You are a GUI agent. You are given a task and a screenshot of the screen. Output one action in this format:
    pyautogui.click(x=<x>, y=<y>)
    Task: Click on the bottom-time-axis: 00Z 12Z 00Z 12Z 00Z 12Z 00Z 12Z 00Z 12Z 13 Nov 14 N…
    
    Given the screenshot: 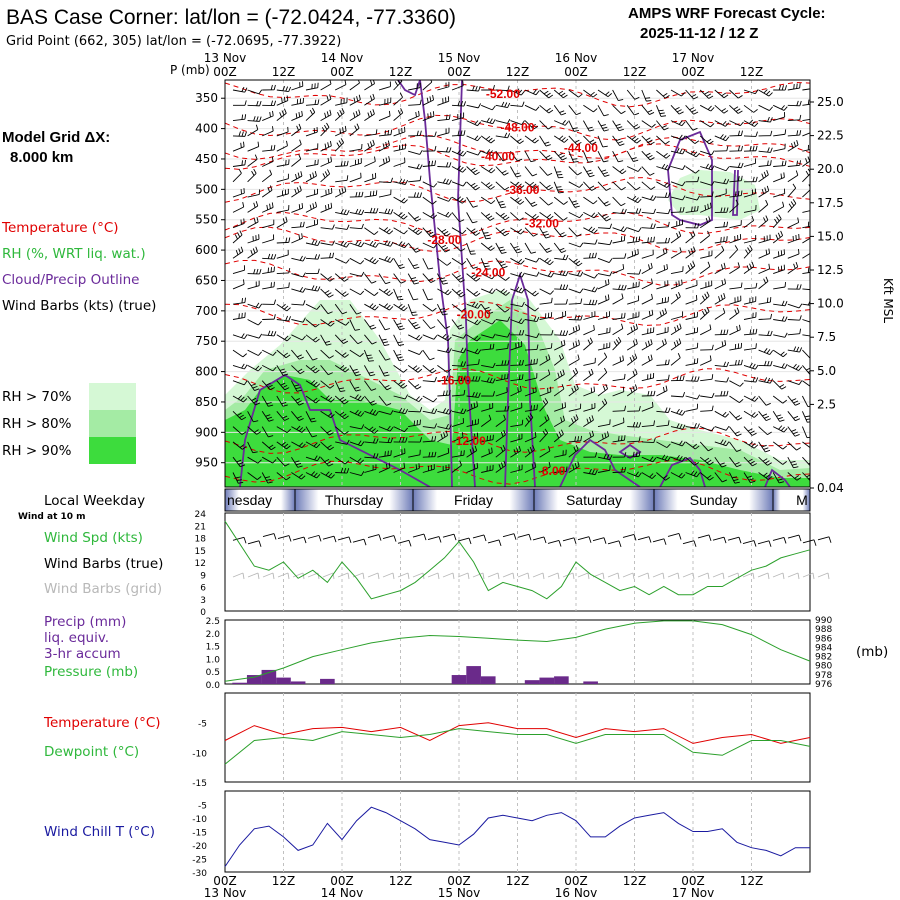 What is the action you would take?
    pyautogui.click(x=484, y=887)
    